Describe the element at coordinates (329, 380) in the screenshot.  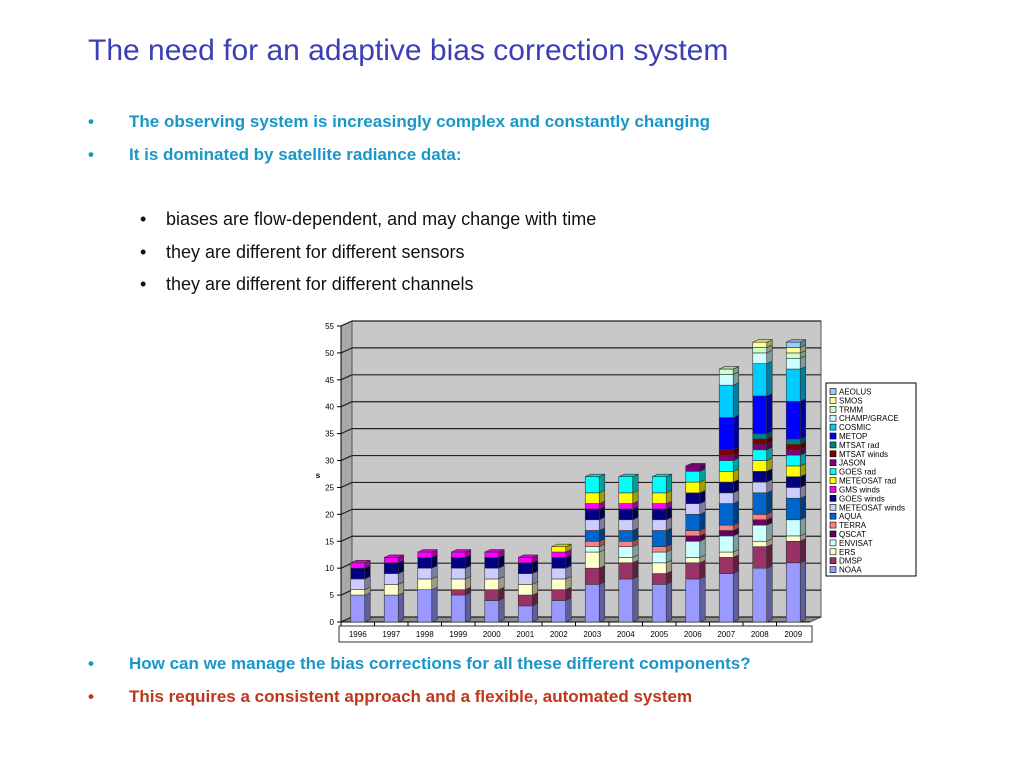
I see `y-tick-label: 45` at that location.